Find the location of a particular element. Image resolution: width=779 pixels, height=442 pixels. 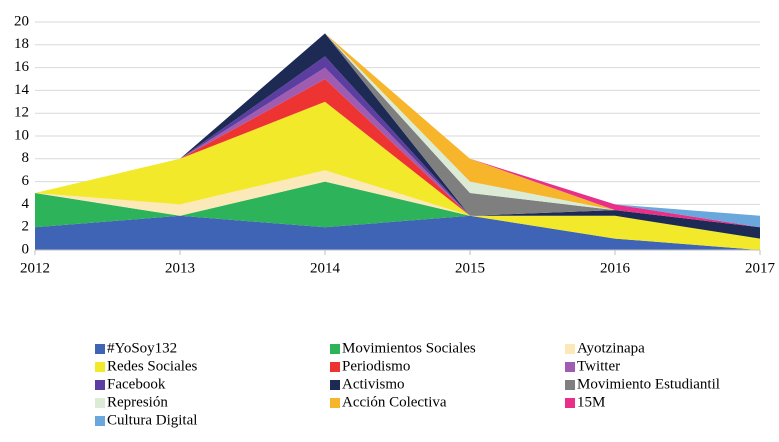

y-tick-label: 20 is located at coordinates (21, 21).